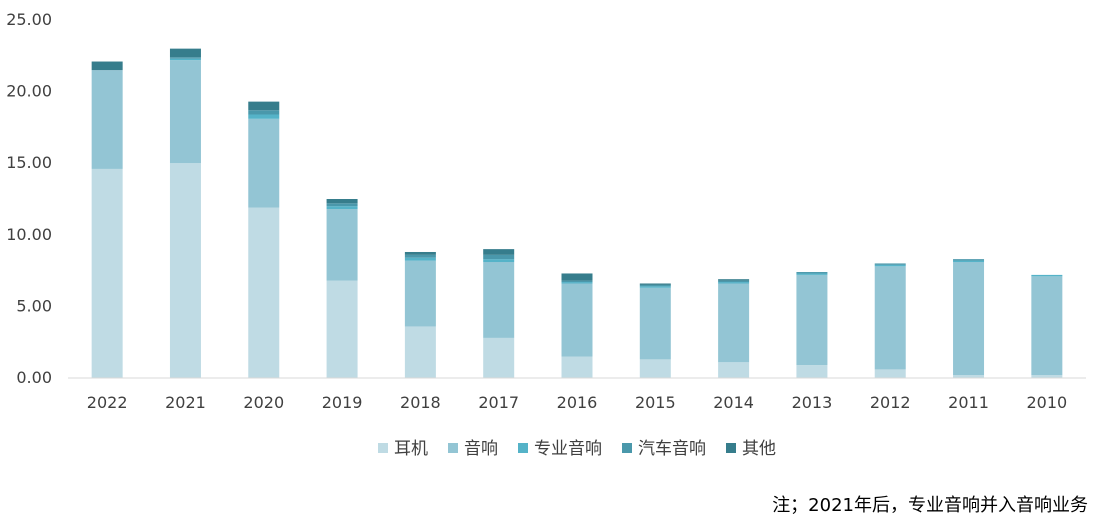 This screenshot has width=1104, height=527. I want to click on x-tick-label: 2010, so click(1046, 402).